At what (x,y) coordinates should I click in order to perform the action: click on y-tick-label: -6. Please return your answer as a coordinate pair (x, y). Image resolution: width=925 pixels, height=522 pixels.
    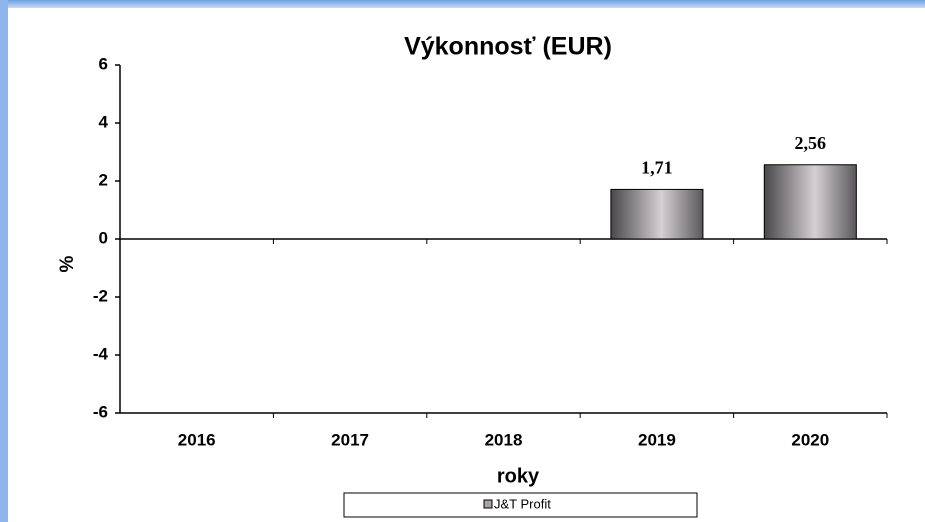
    Looking at the image, I should click on (100, 411).